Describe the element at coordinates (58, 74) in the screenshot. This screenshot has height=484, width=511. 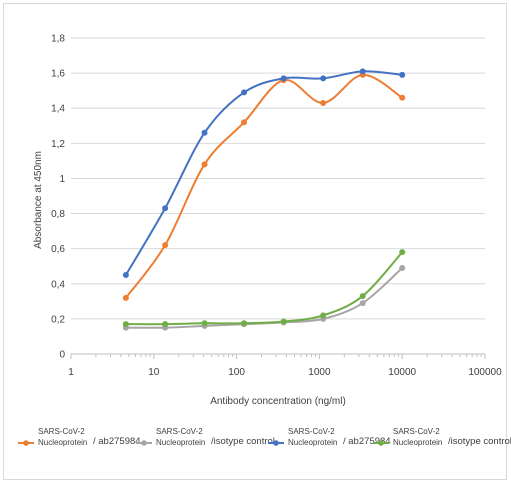
I see `y-tick-label: 1,6` at that location.